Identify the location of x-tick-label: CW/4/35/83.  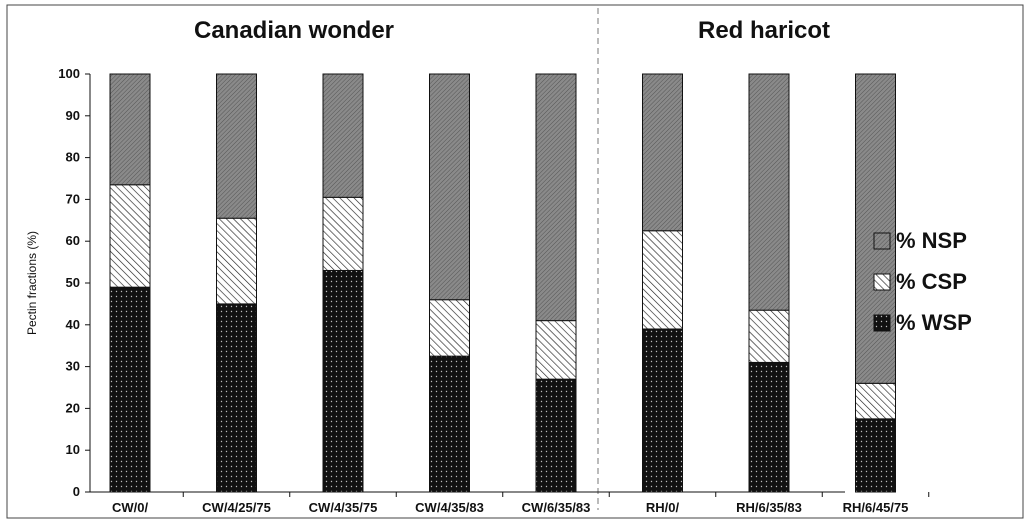
(449, 507).